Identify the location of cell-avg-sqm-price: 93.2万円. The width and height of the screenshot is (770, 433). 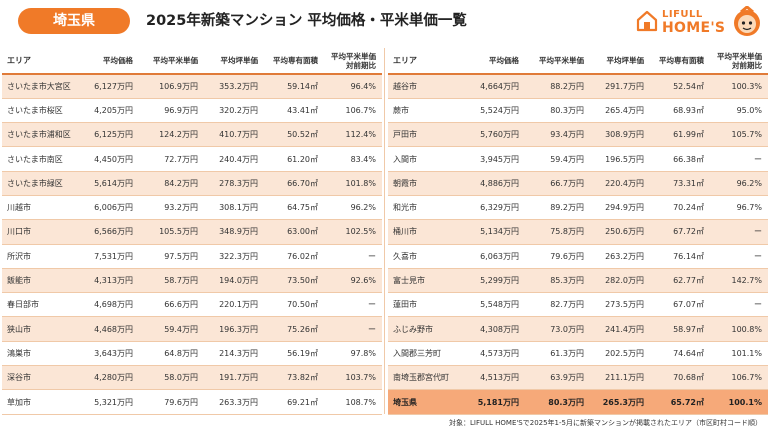
(171, 208).